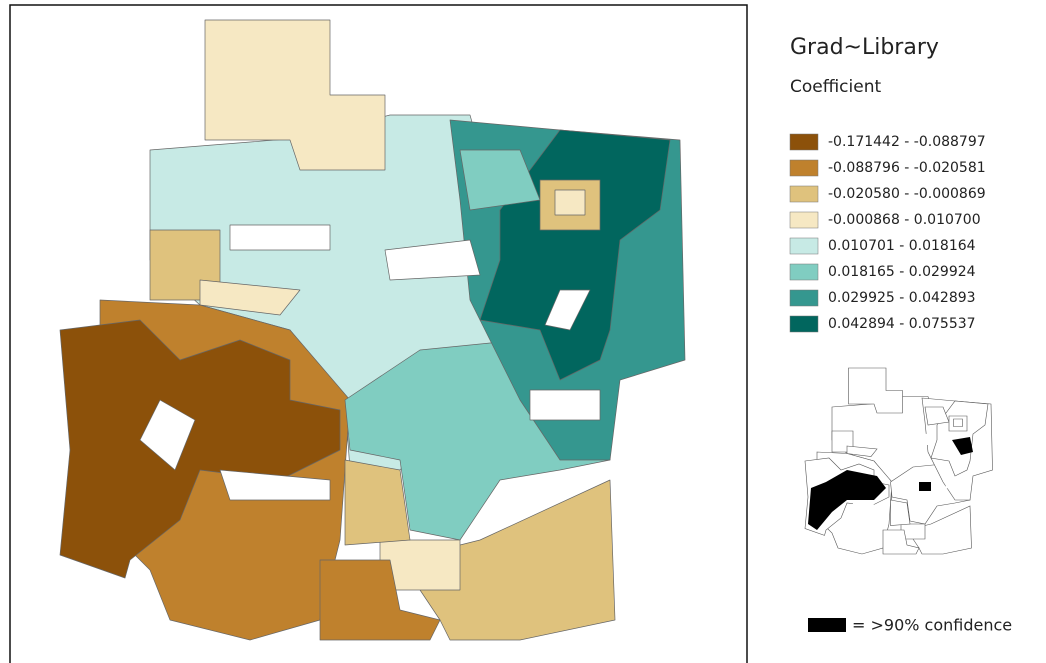 Image resolution: width=1046 pixels, height=663 pixels. What do you see at coordinates (902, 246) in the screenshot?
I see `legend-label: 0.010701 - 0.018164` at bounding box center [902, 246].